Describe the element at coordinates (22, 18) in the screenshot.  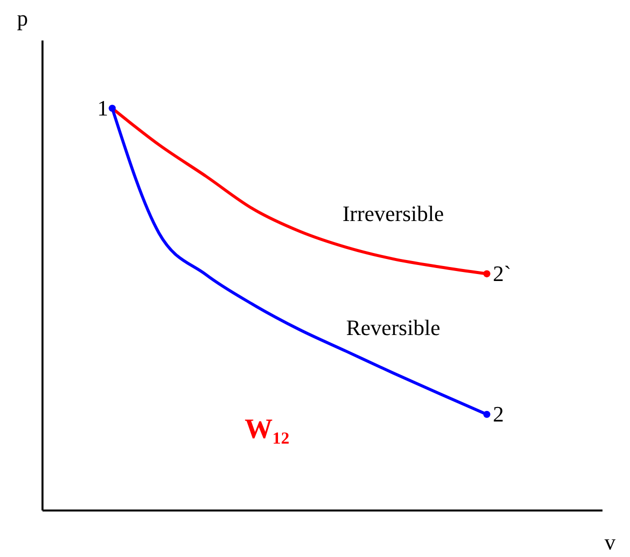
I see `y-axis-title: p` at that location.